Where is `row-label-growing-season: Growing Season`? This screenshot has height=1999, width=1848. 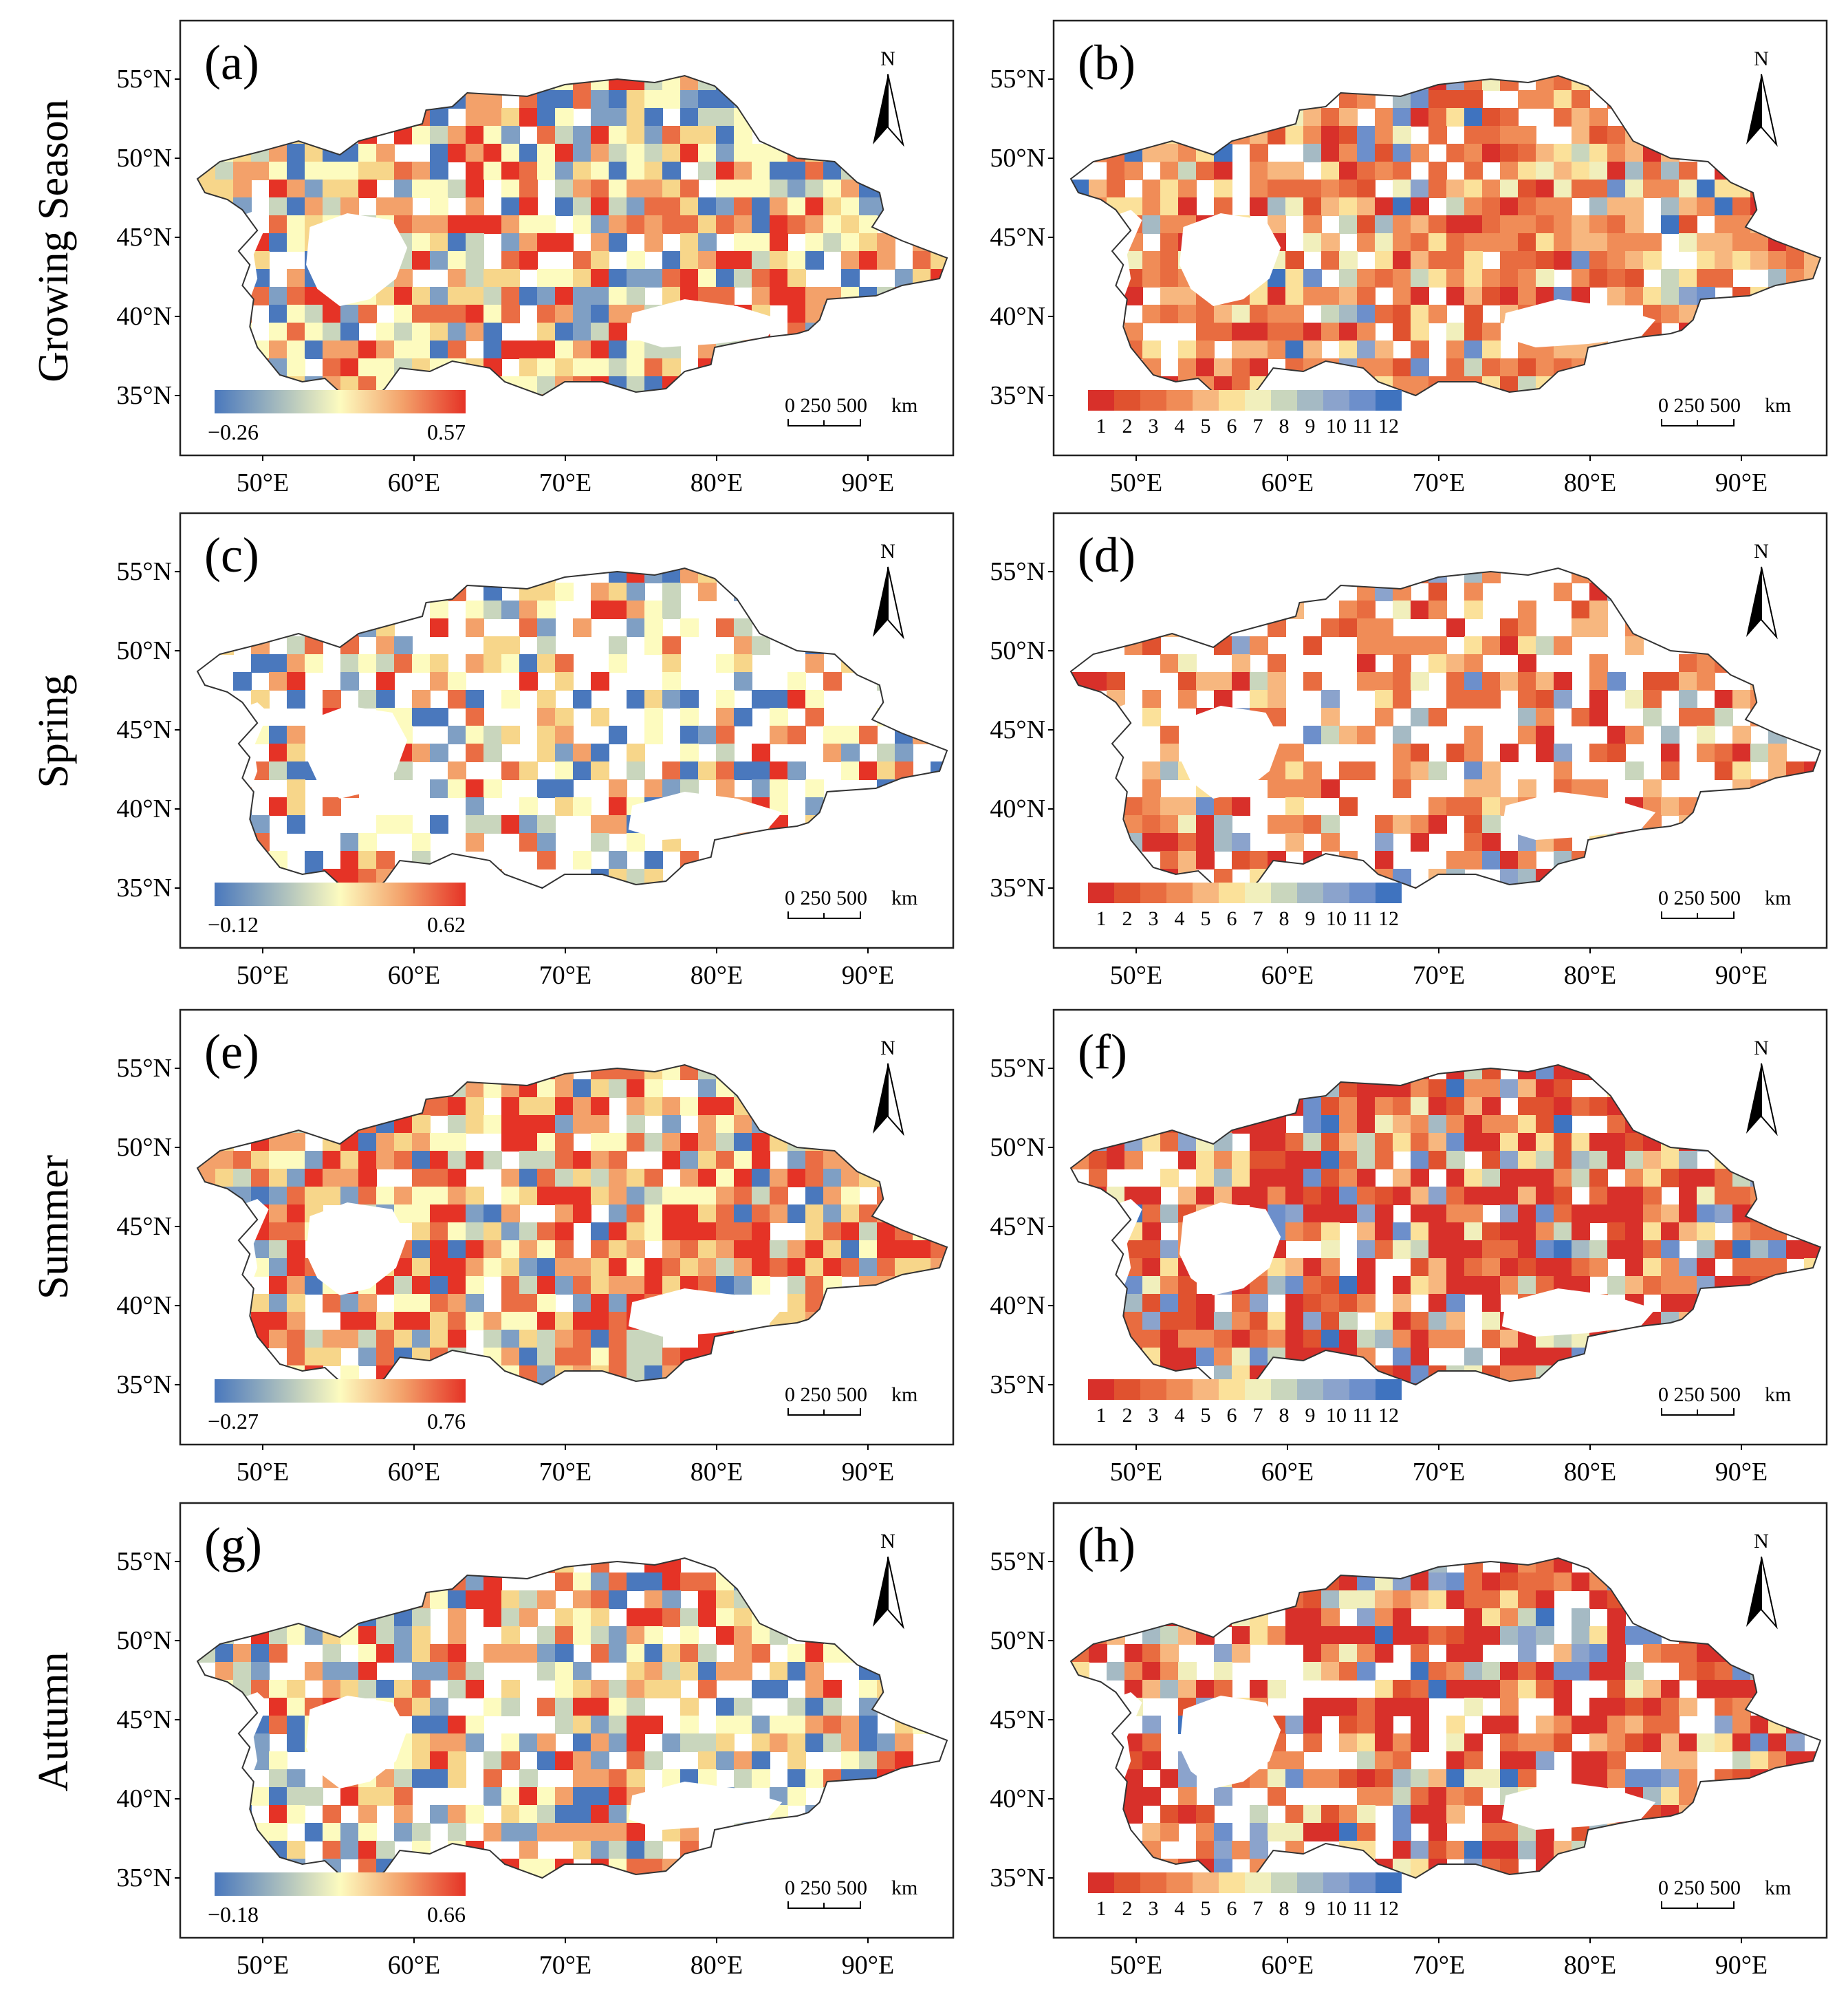 row-label-growing-season: Growing Season is located at coordinates (53, 240).